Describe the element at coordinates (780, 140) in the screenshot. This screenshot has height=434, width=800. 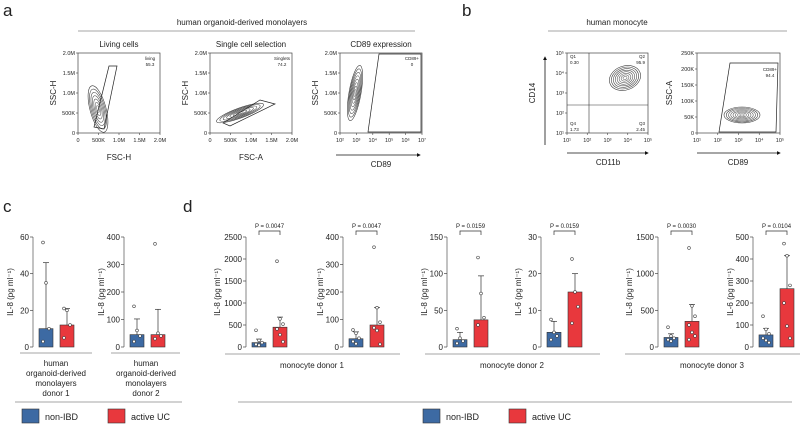
I see `flow-b2-xtick-label: 10⁵` at that location.